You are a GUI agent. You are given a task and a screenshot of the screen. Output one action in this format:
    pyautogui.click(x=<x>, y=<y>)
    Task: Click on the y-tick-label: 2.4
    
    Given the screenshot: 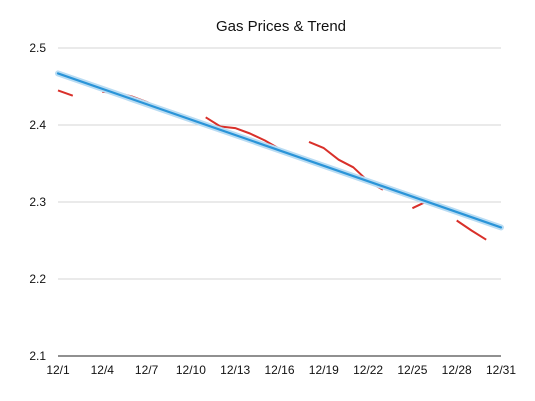 What is the action you would take?
    pyautogui.click(x=37, y=125)
    